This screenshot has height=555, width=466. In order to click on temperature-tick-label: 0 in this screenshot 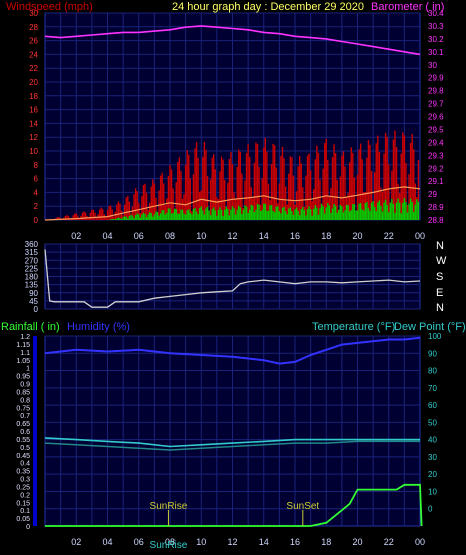, I will do `click(430, 509)`.